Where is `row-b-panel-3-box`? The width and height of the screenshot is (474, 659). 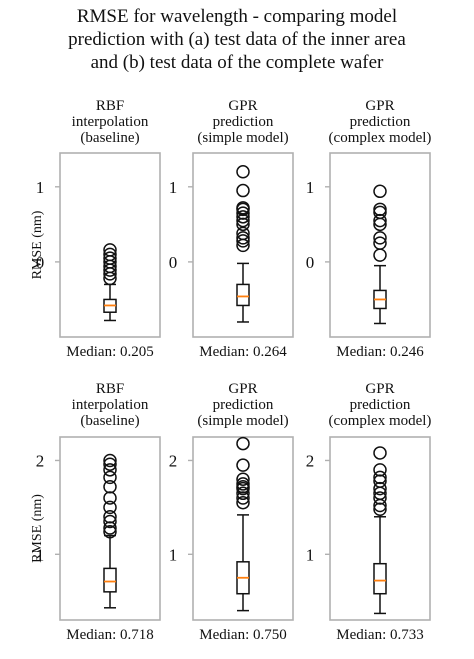
row-b-panel-3-box is located at coordinates (380, 578).